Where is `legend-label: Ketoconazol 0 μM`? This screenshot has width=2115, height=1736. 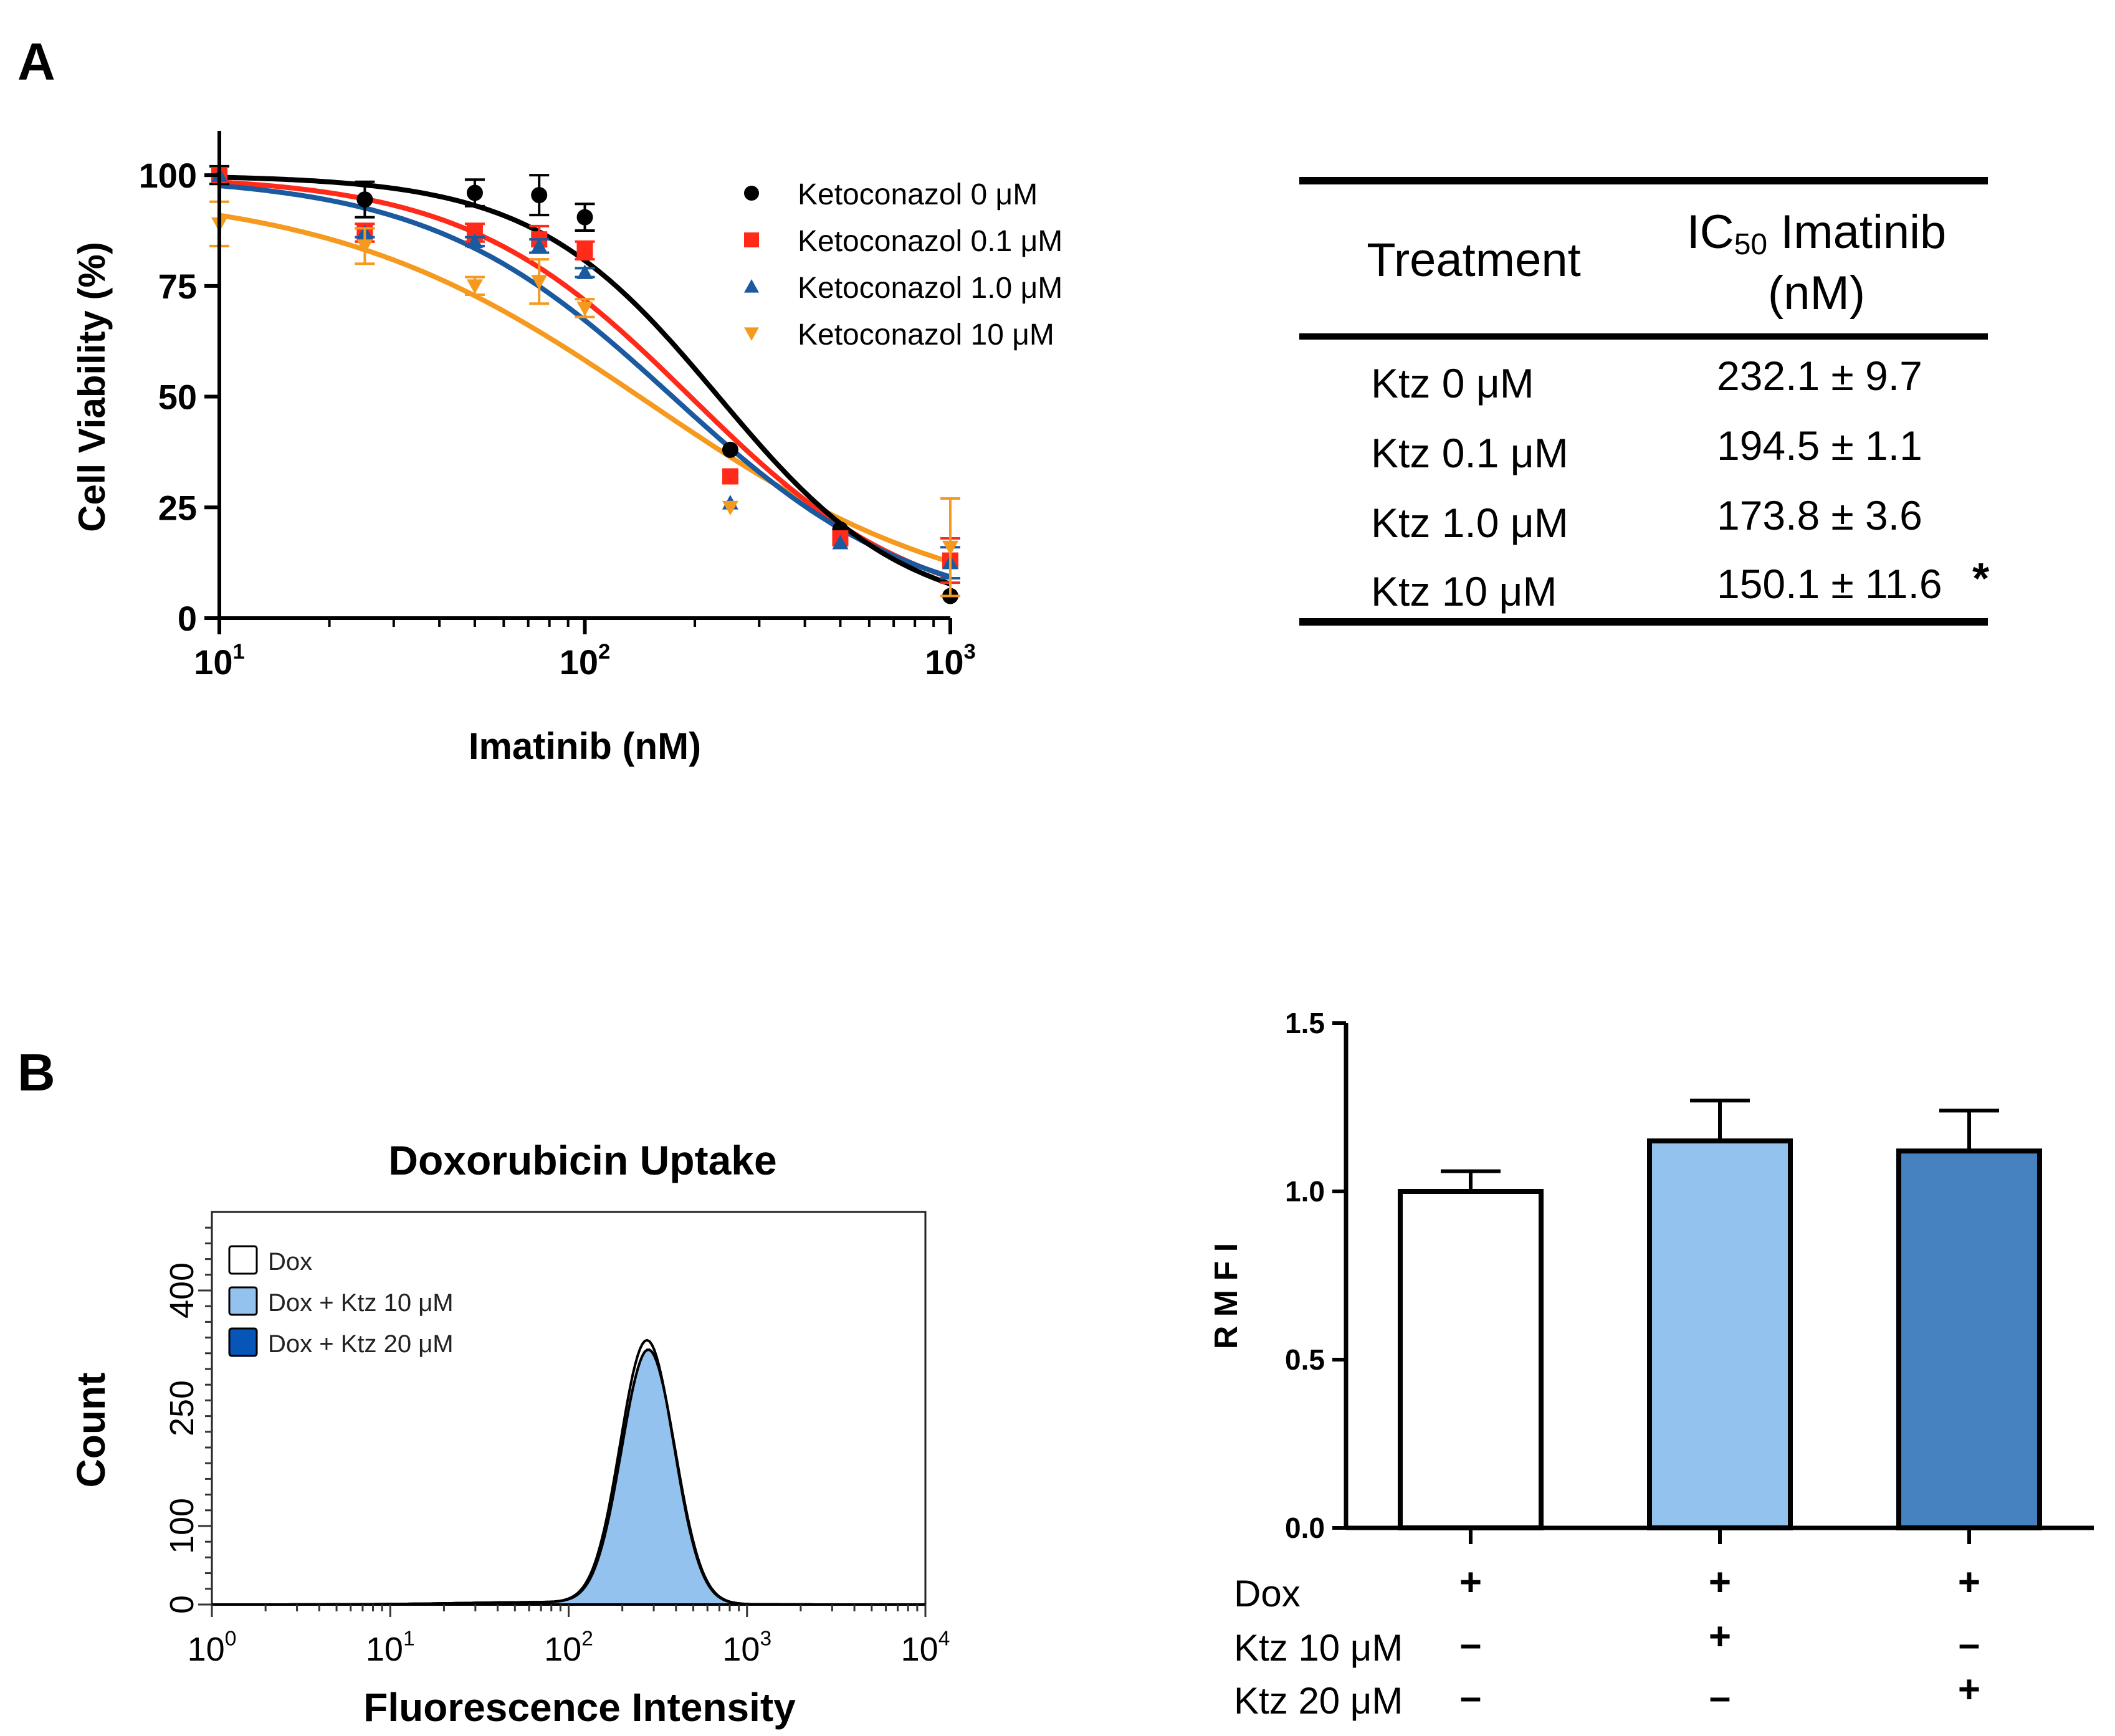 legend-label: Ketoconazol 0 μM is located at coordinates (918, 194).